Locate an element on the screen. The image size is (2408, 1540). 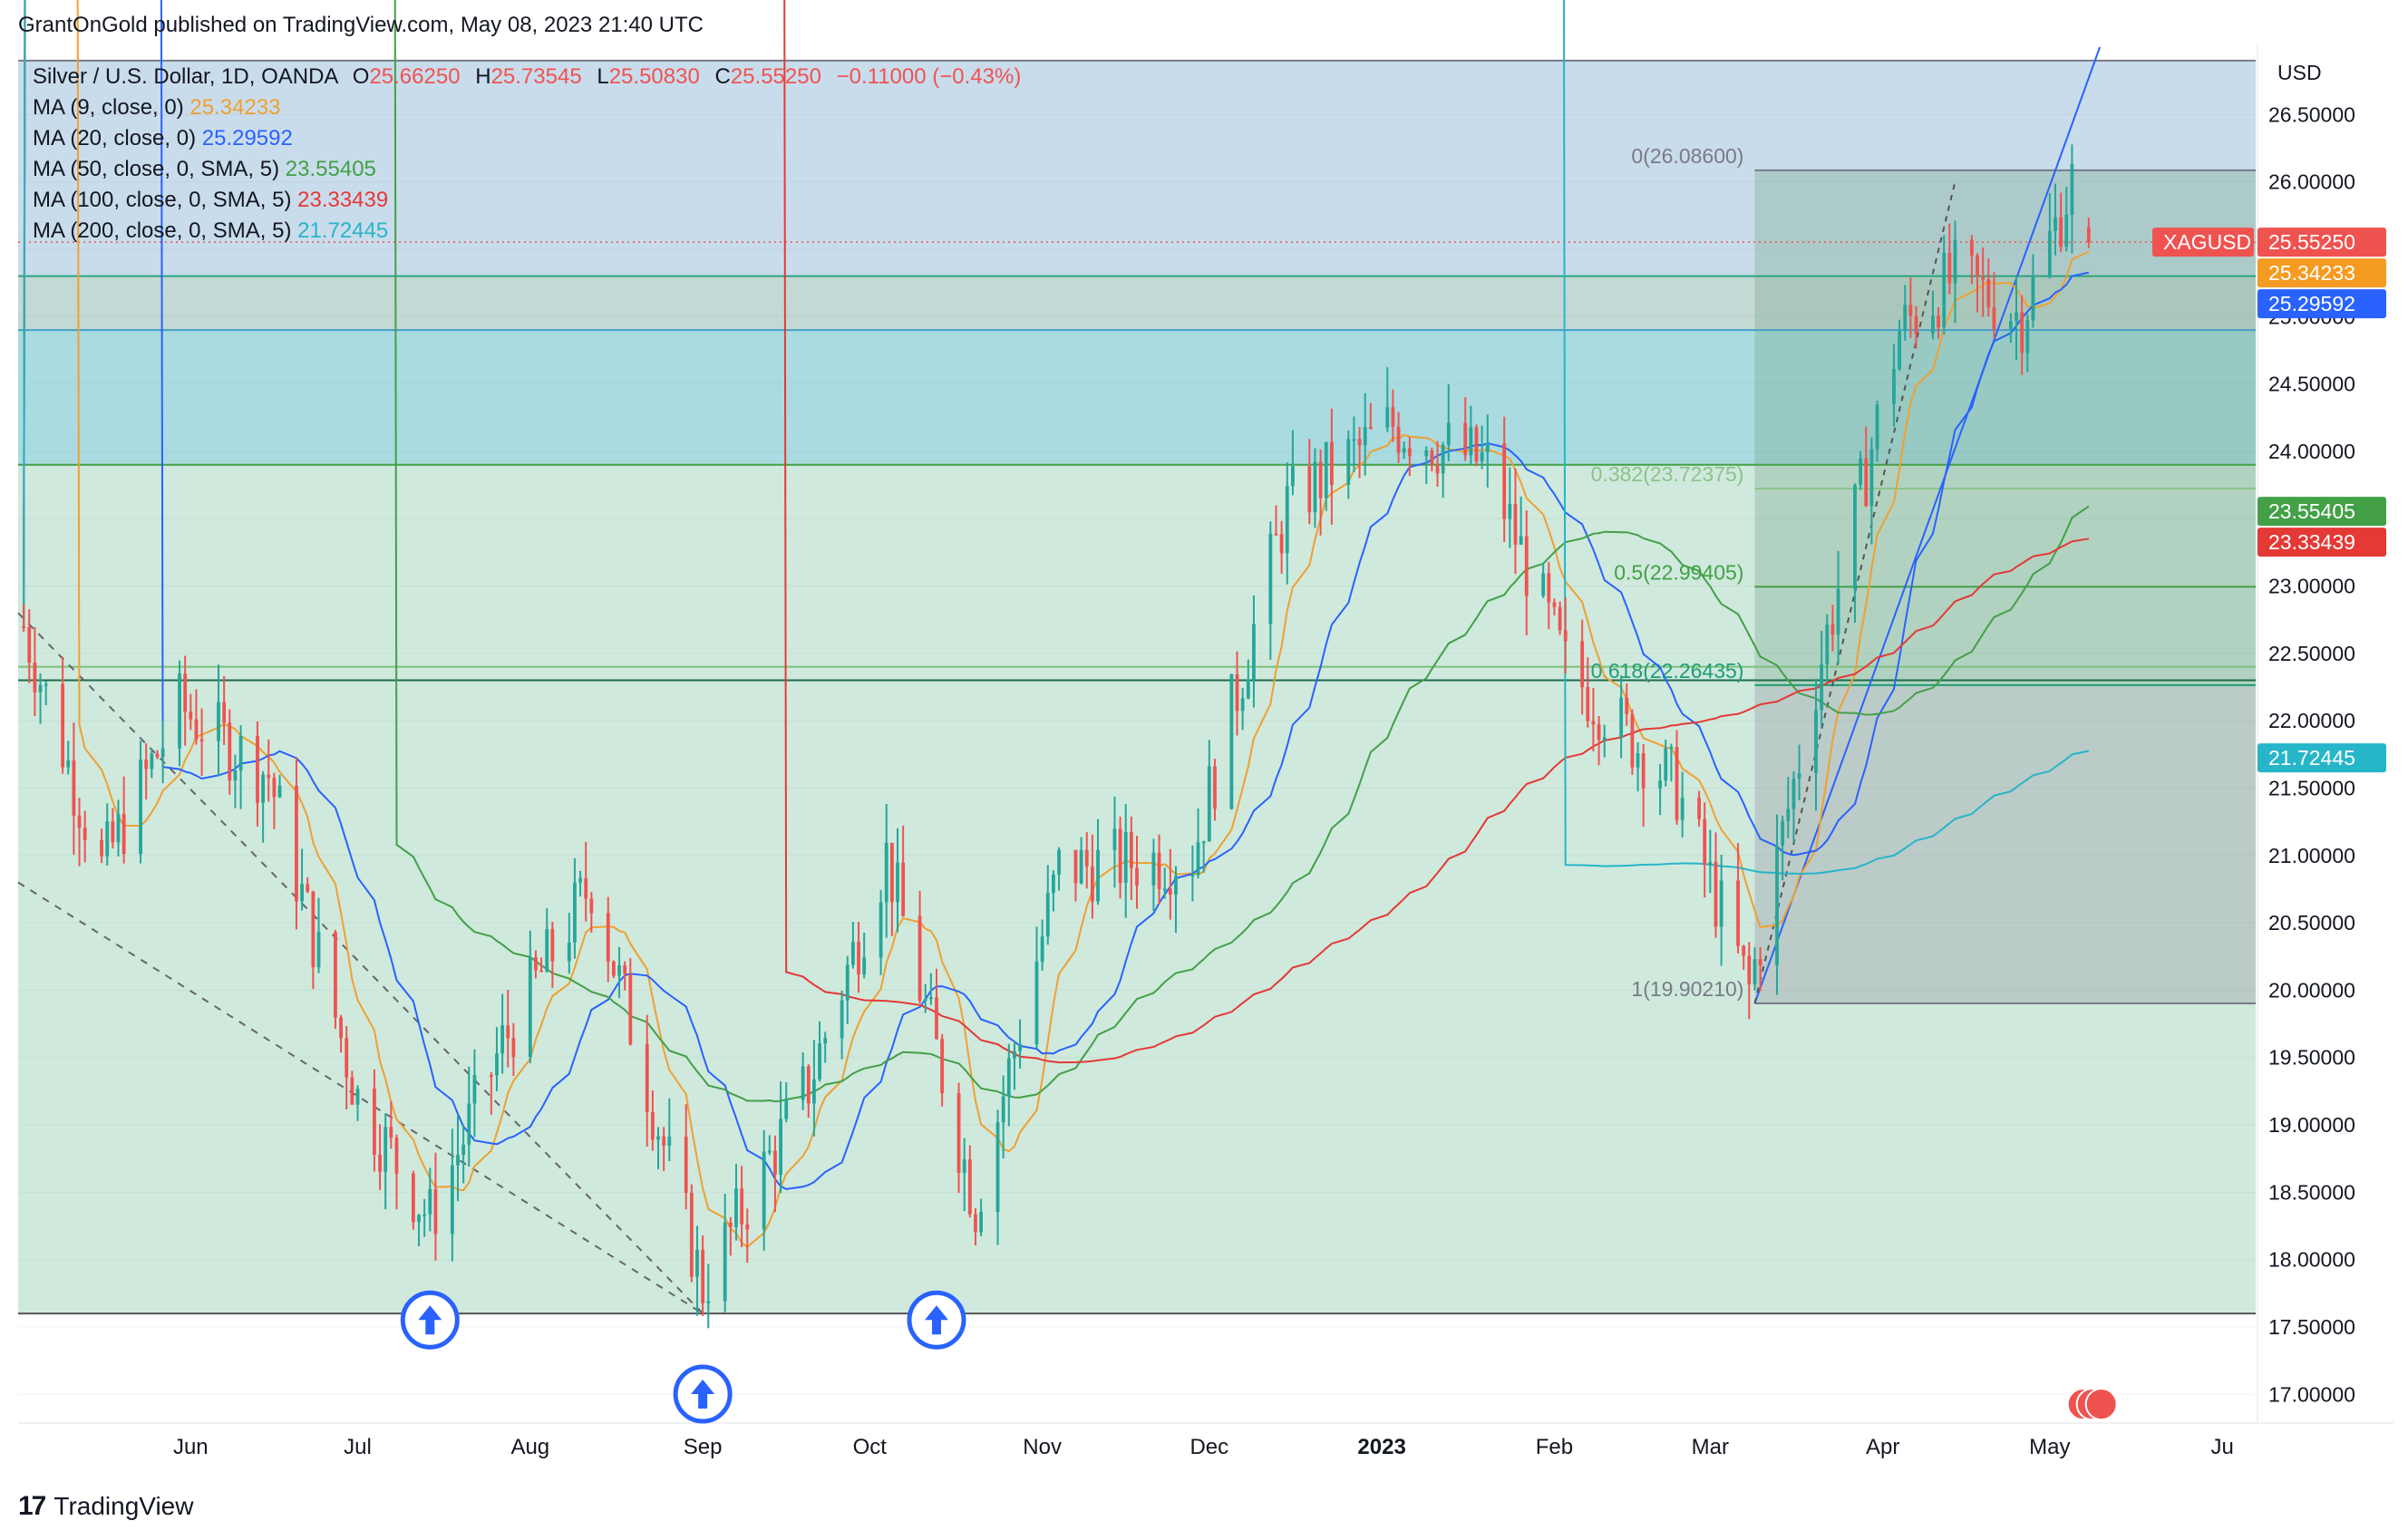
price-tick: 20.00000 is located at coordinates (2311, 990).